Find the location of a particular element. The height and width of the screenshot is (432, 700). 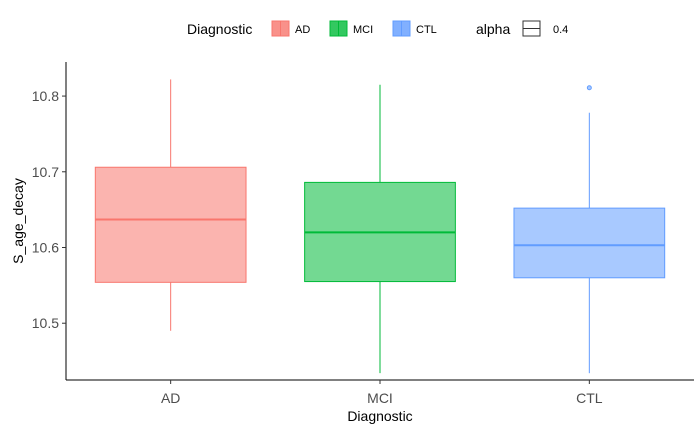

x-tick-label: CTL is located at coordinates (589, 398).